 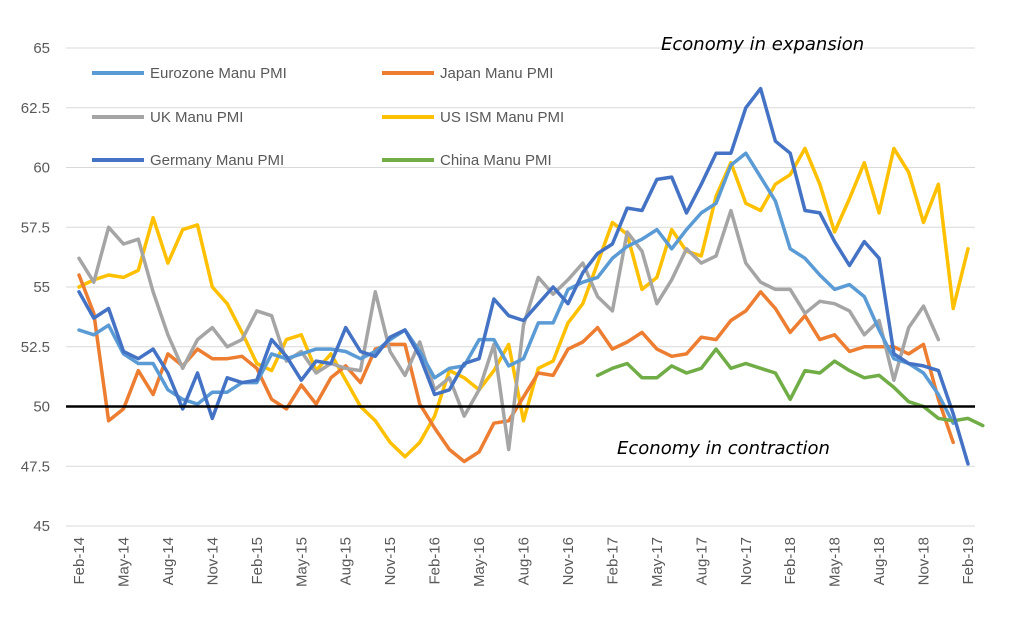 I want to click on y-tick-label: 55, so click(x=41, y=287).